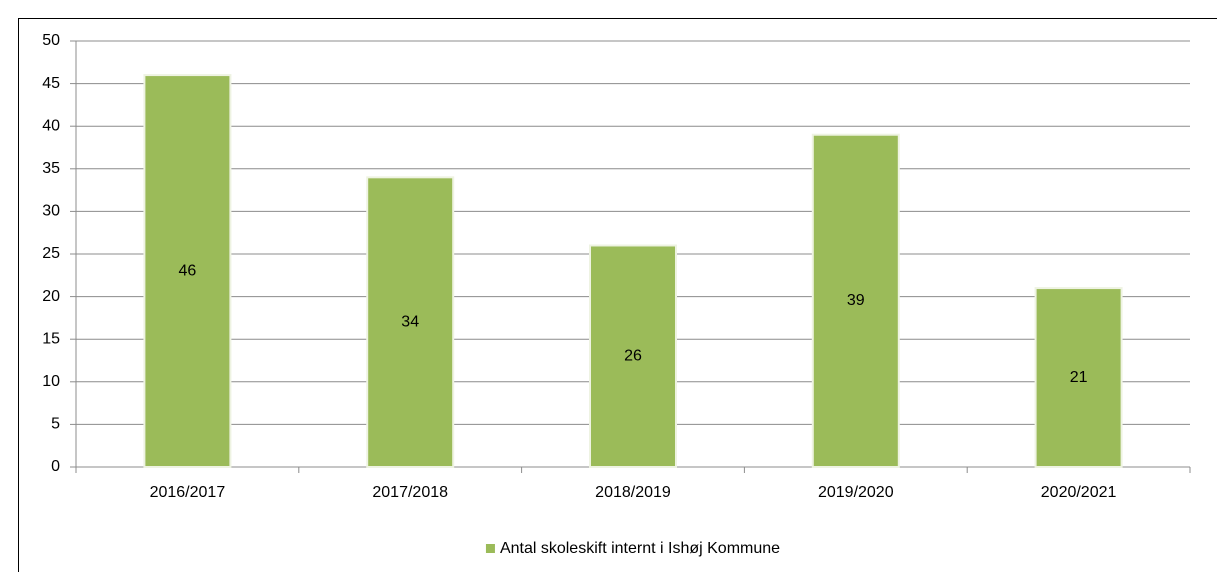 The width and height of the screenshot is (1217, 577). Describe the element at coordinates (51, 338) in the screenshot. I see `y-tick-label: 15` at that location.